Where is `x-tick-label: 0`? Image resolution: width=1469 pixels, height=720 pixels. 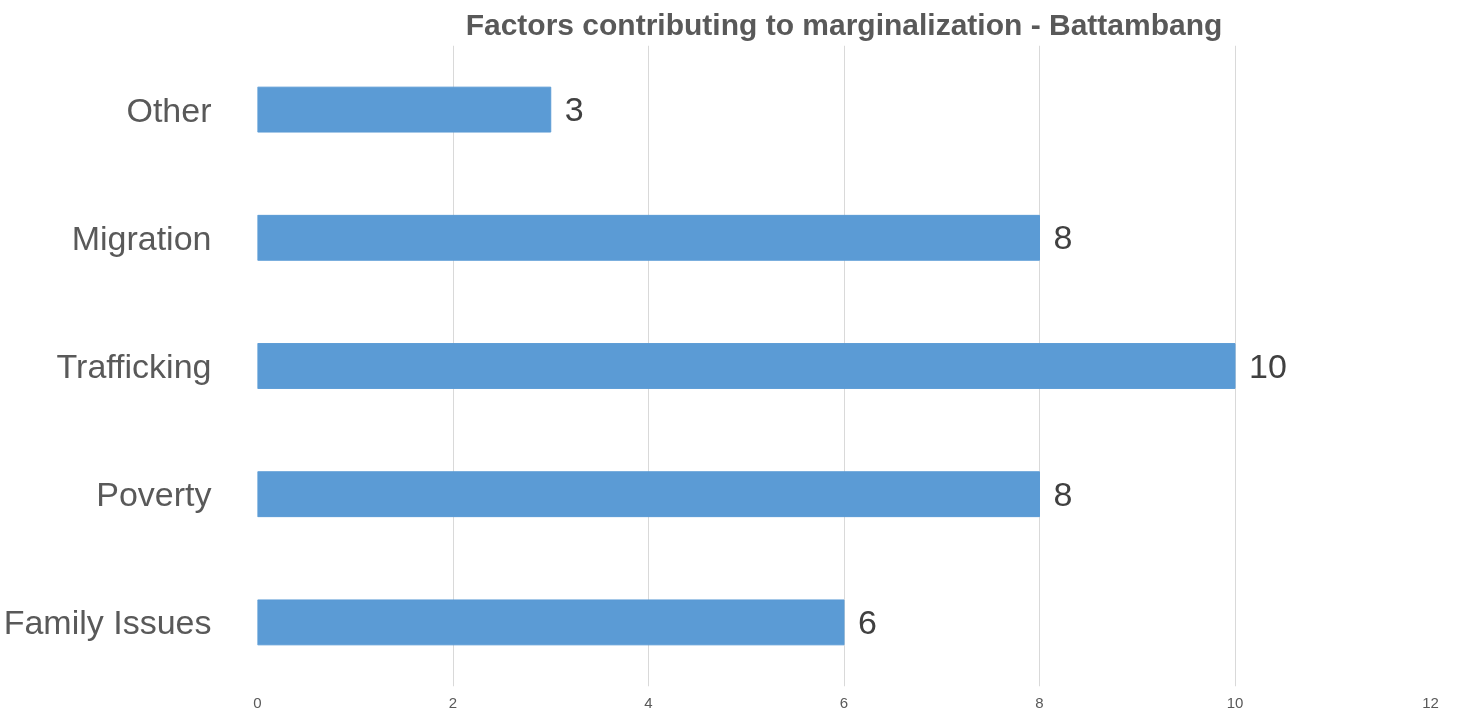 x-tick-label: 0 is located at coordinates (257, 702).